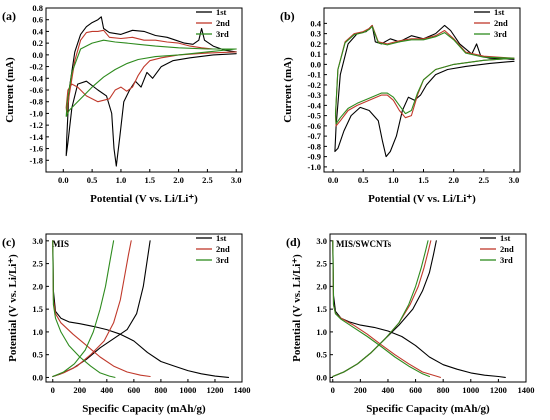 This screenshot has height=420, width=550. Describe the element at coordinates (63, 180) in the screenshot. I see `x-tick-label: 0.0` at that location.